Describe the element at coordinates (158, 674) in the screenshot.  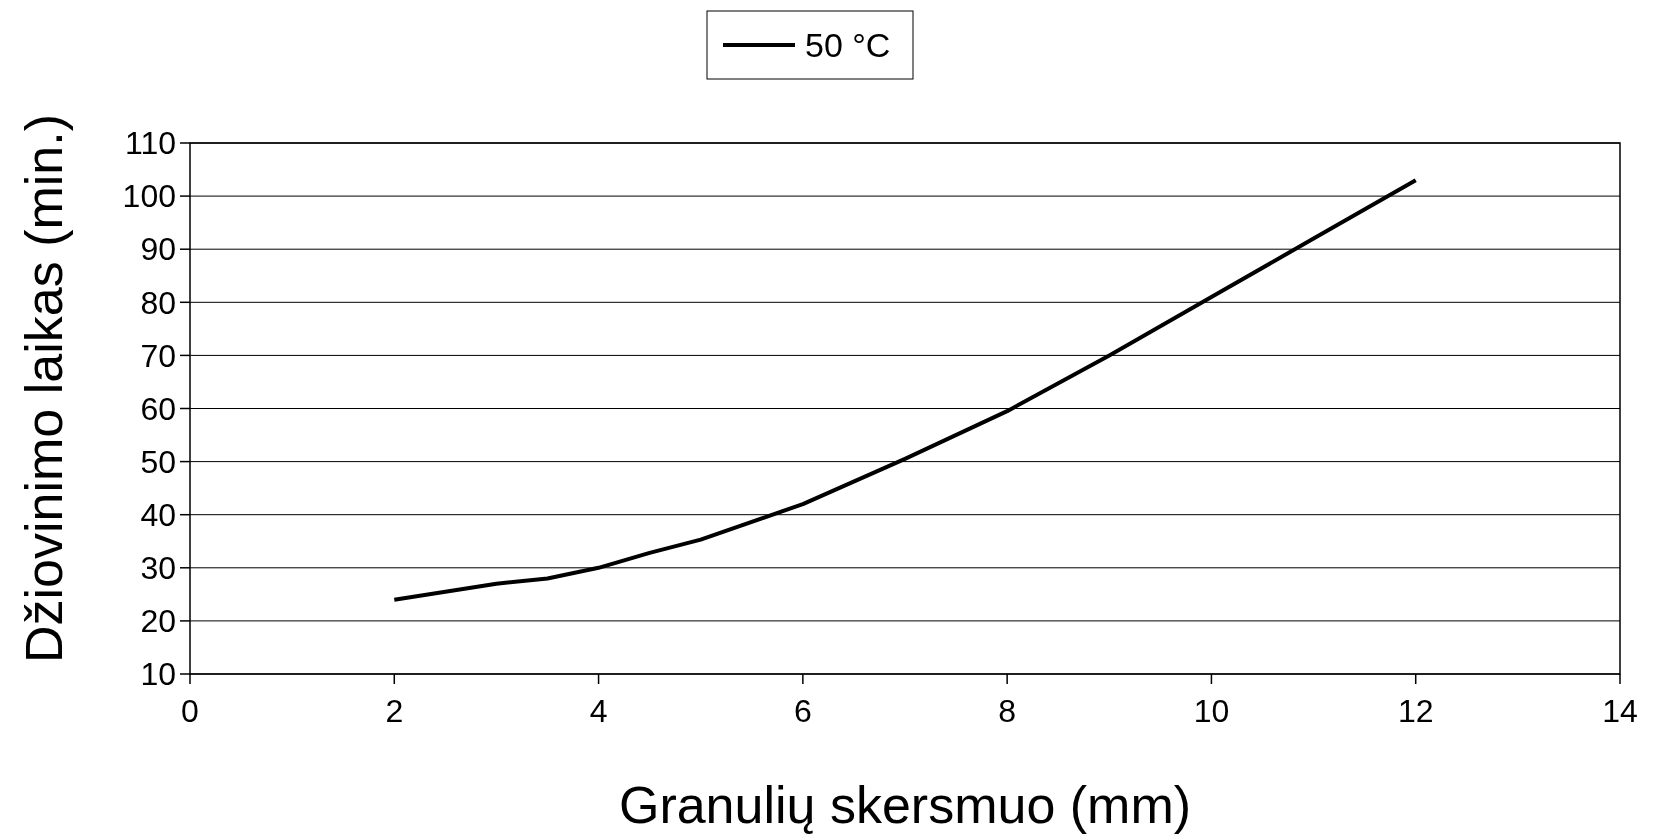
I see `y-tick-label: 10` at that location.